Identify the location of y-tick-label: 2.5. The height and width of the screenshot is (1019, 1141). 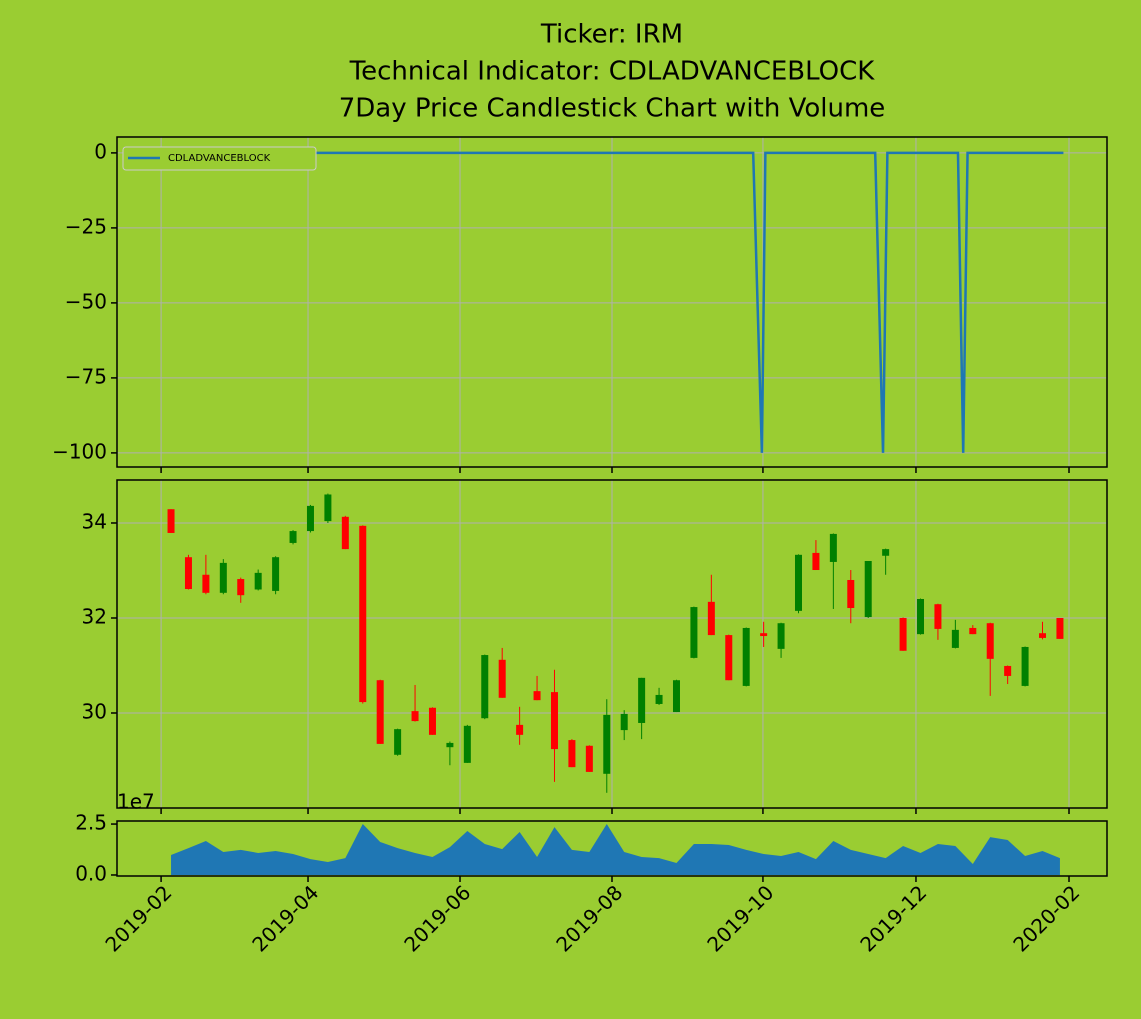
(91, 823).